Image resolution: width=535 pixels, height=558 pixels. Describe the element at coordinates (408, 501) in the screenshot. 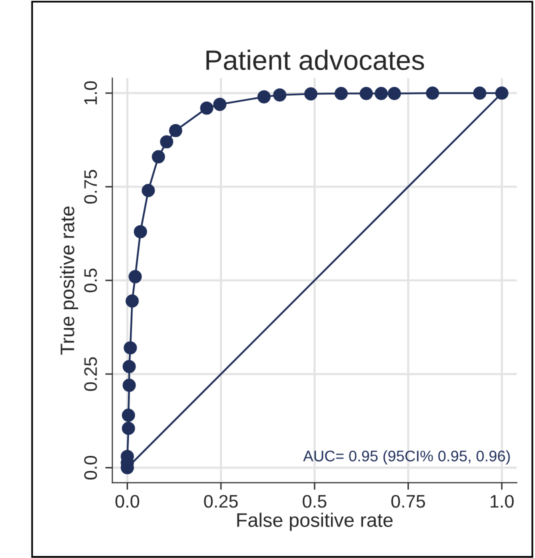

I see `x-tick-label: 0.75` at that location.